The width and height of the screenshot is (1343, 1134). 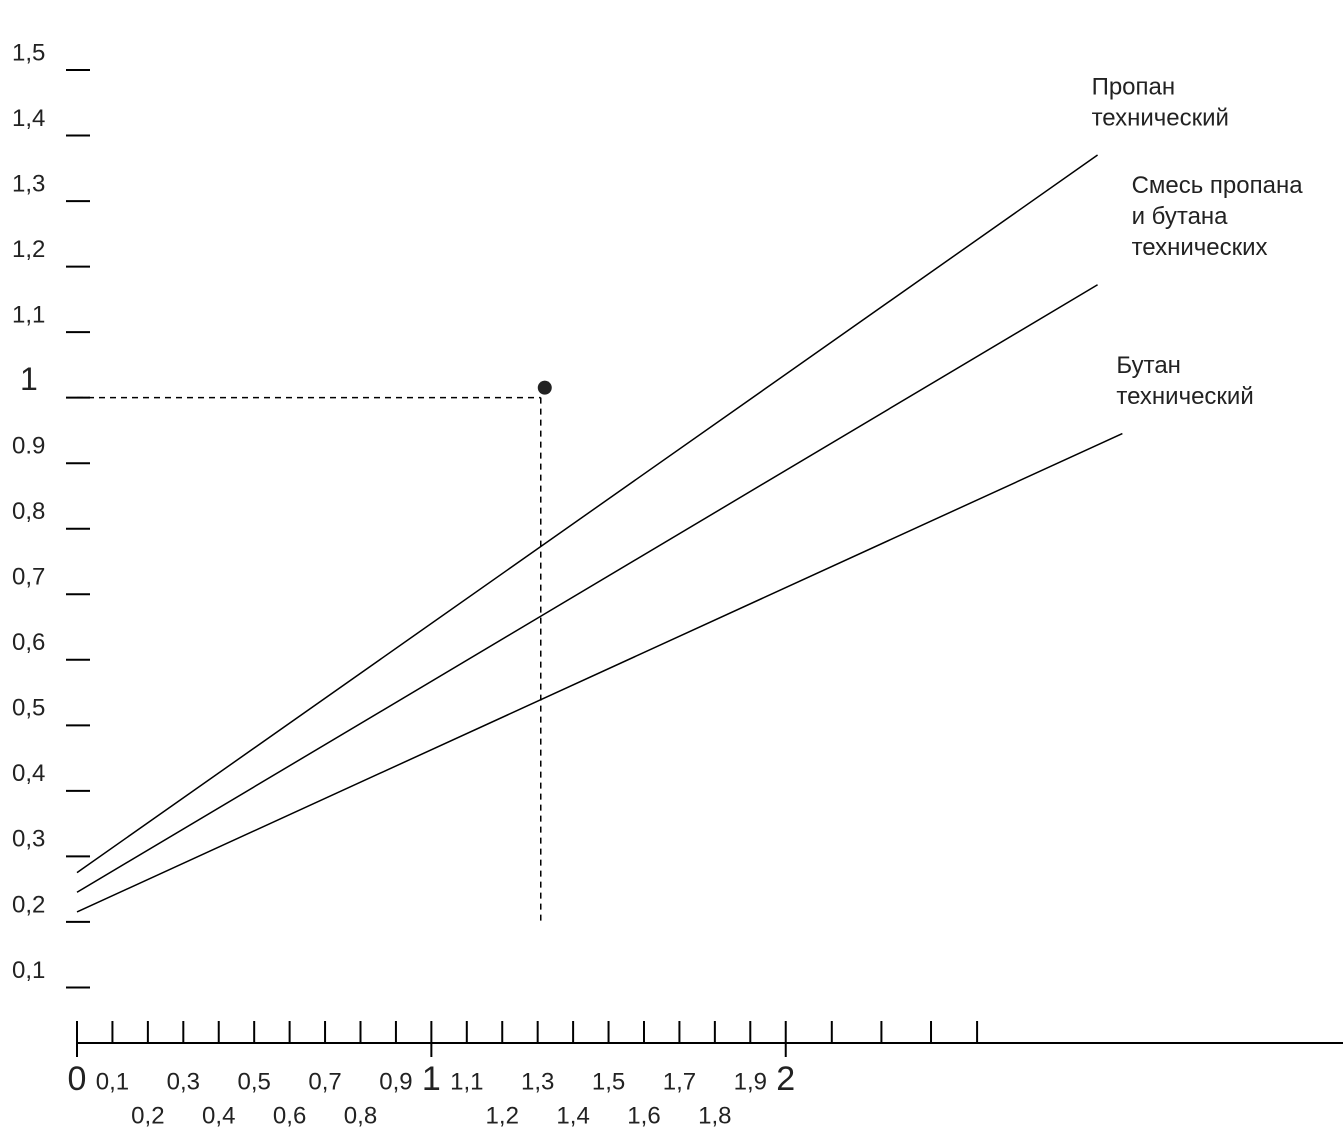 What do you see at coordinates (502, 1115) in the screenshot?
I see `x-tick-label: 1,2` at bounding box center [502, 1115].